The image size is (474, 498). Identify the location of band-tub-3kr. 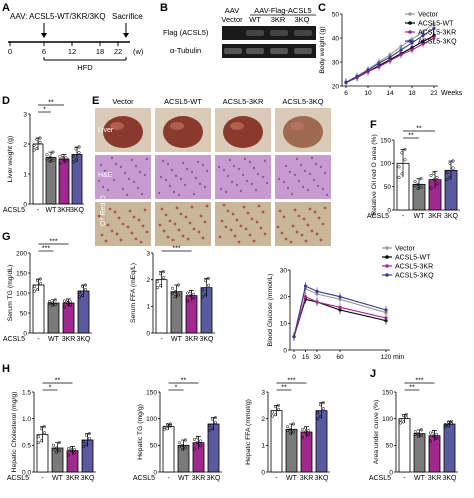
(279, 51).